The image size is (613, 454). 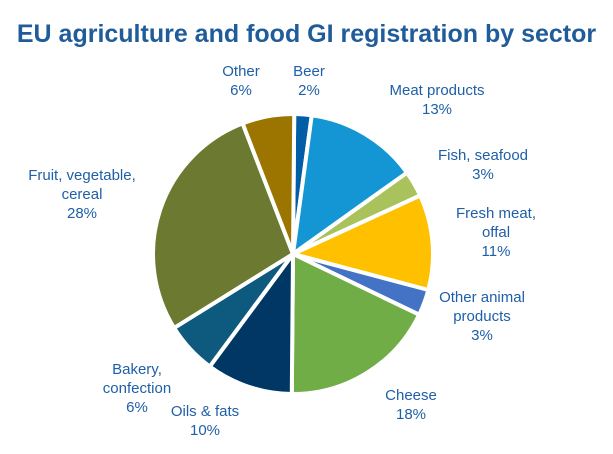 I want to click on data-label: Meat products 13%, so click(x=436, y=100).